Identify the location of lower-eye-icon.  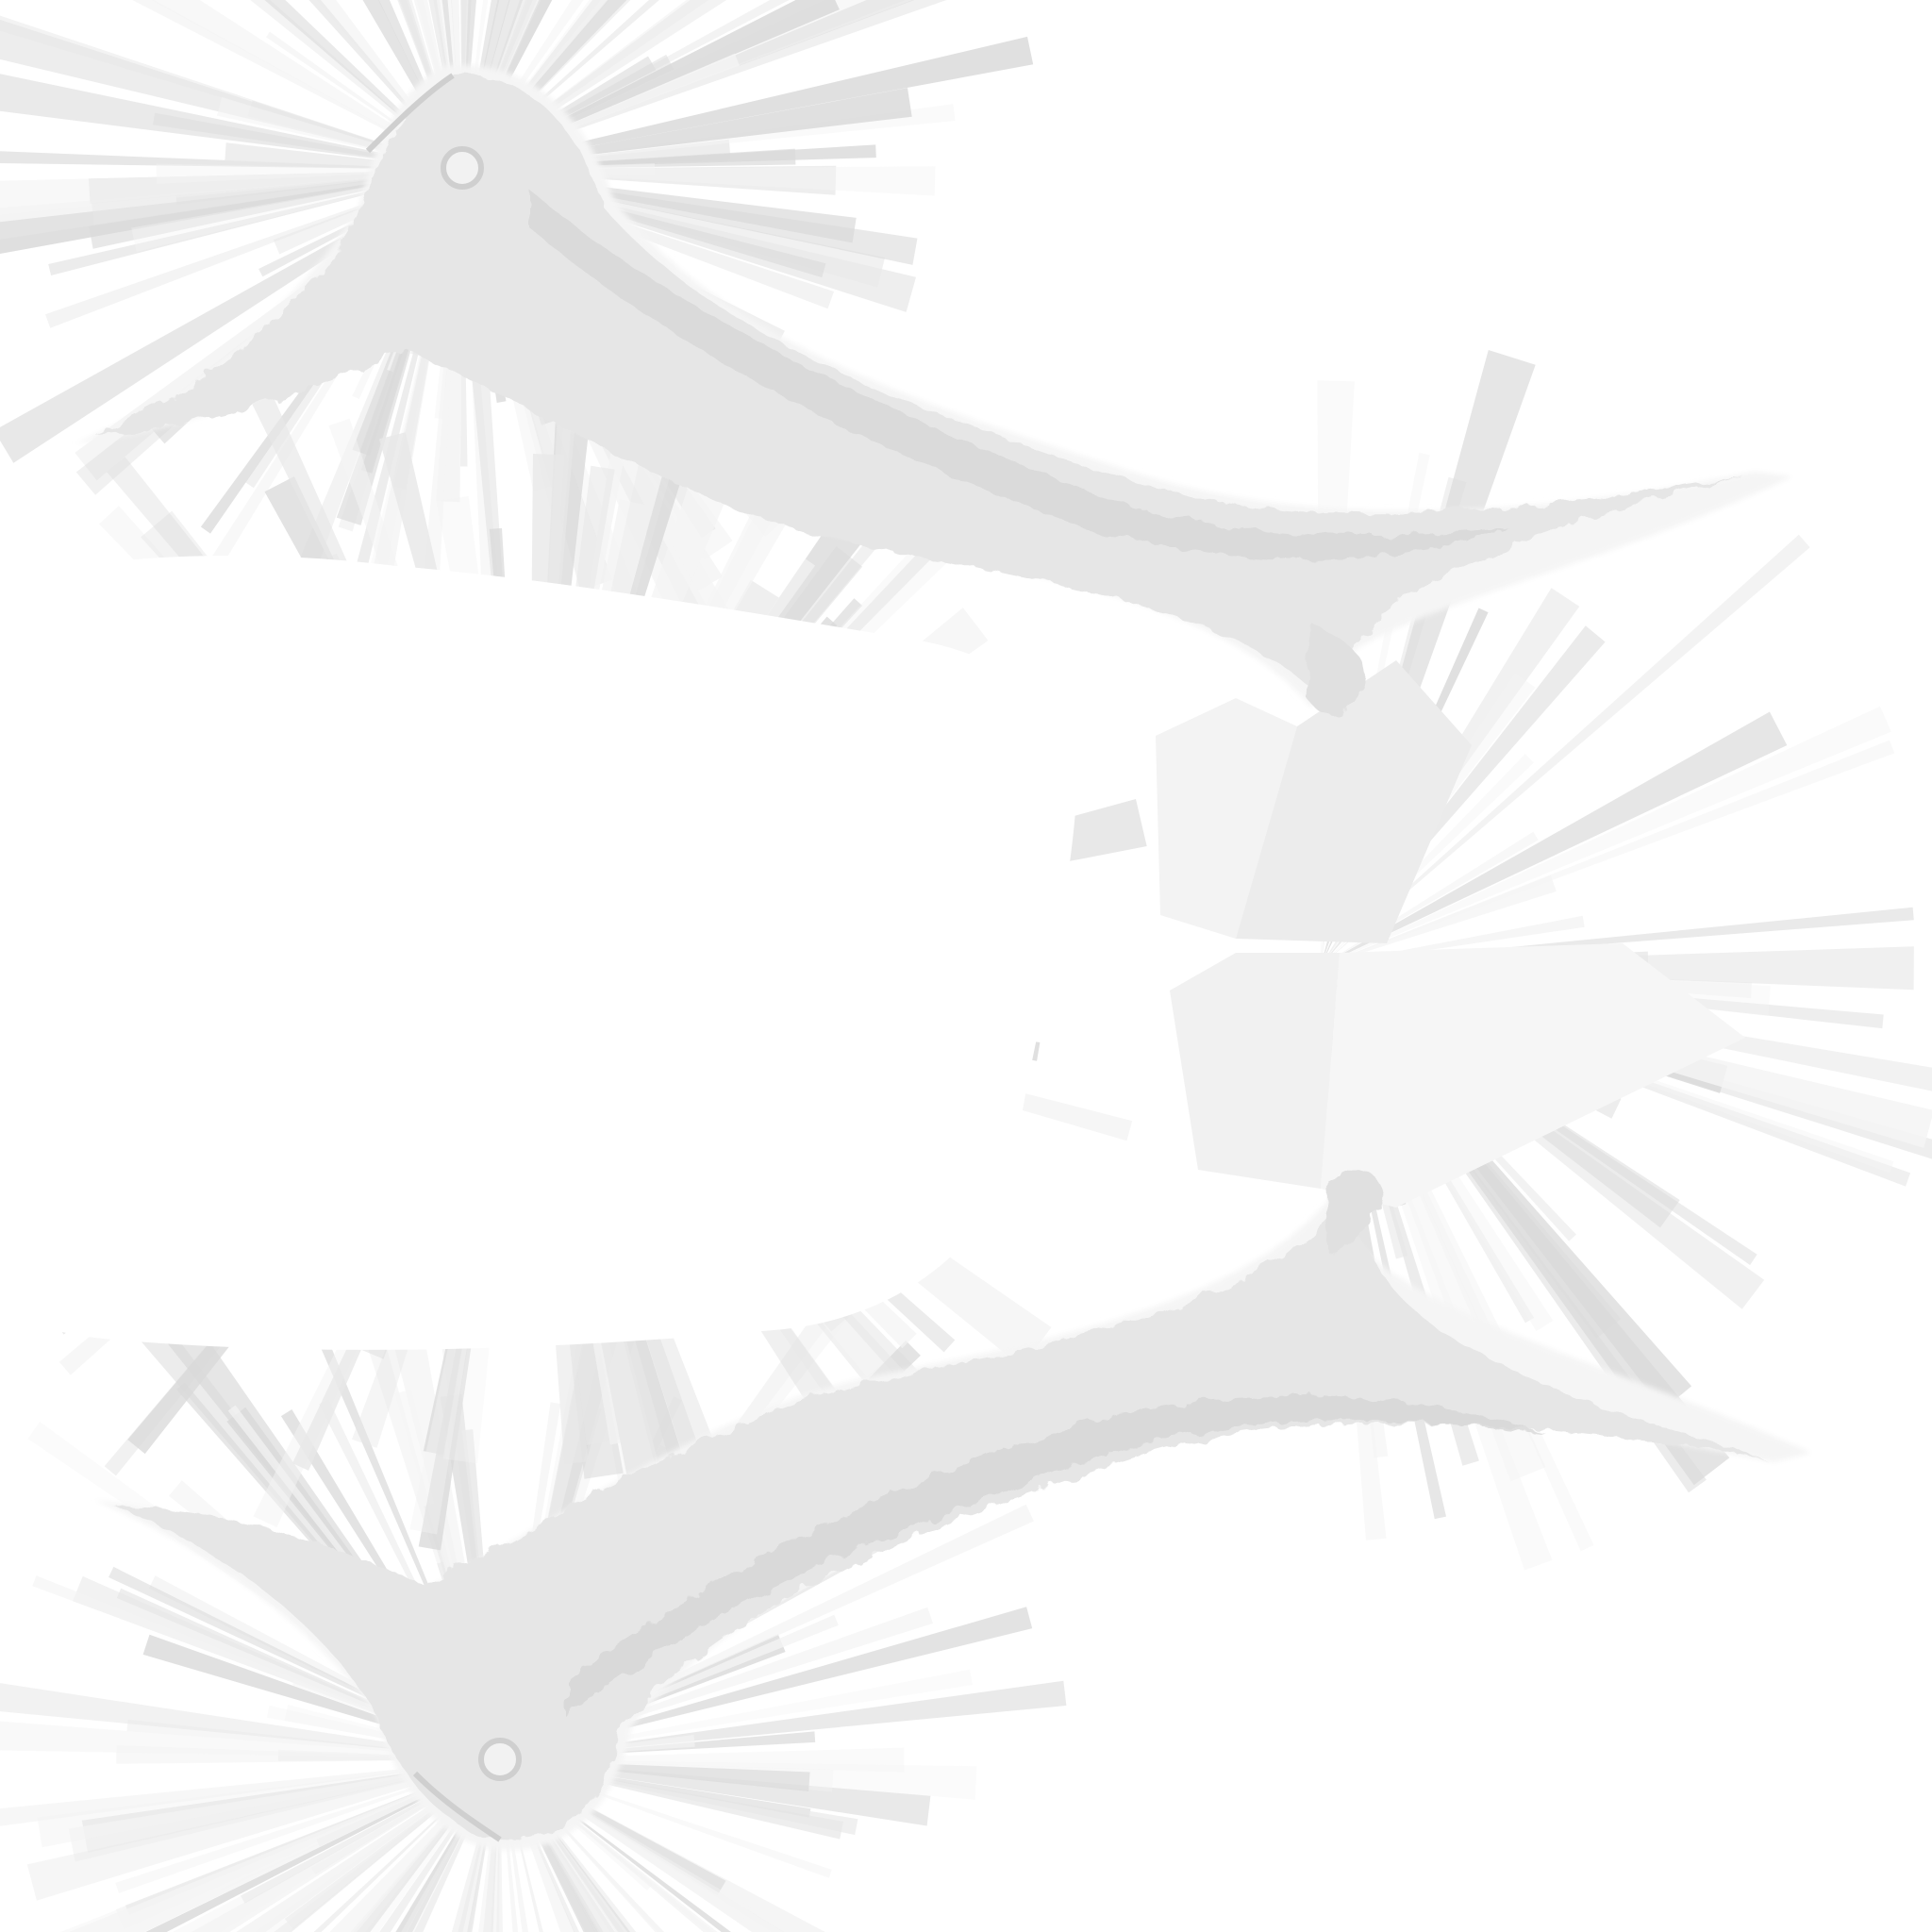
(500, 1759).